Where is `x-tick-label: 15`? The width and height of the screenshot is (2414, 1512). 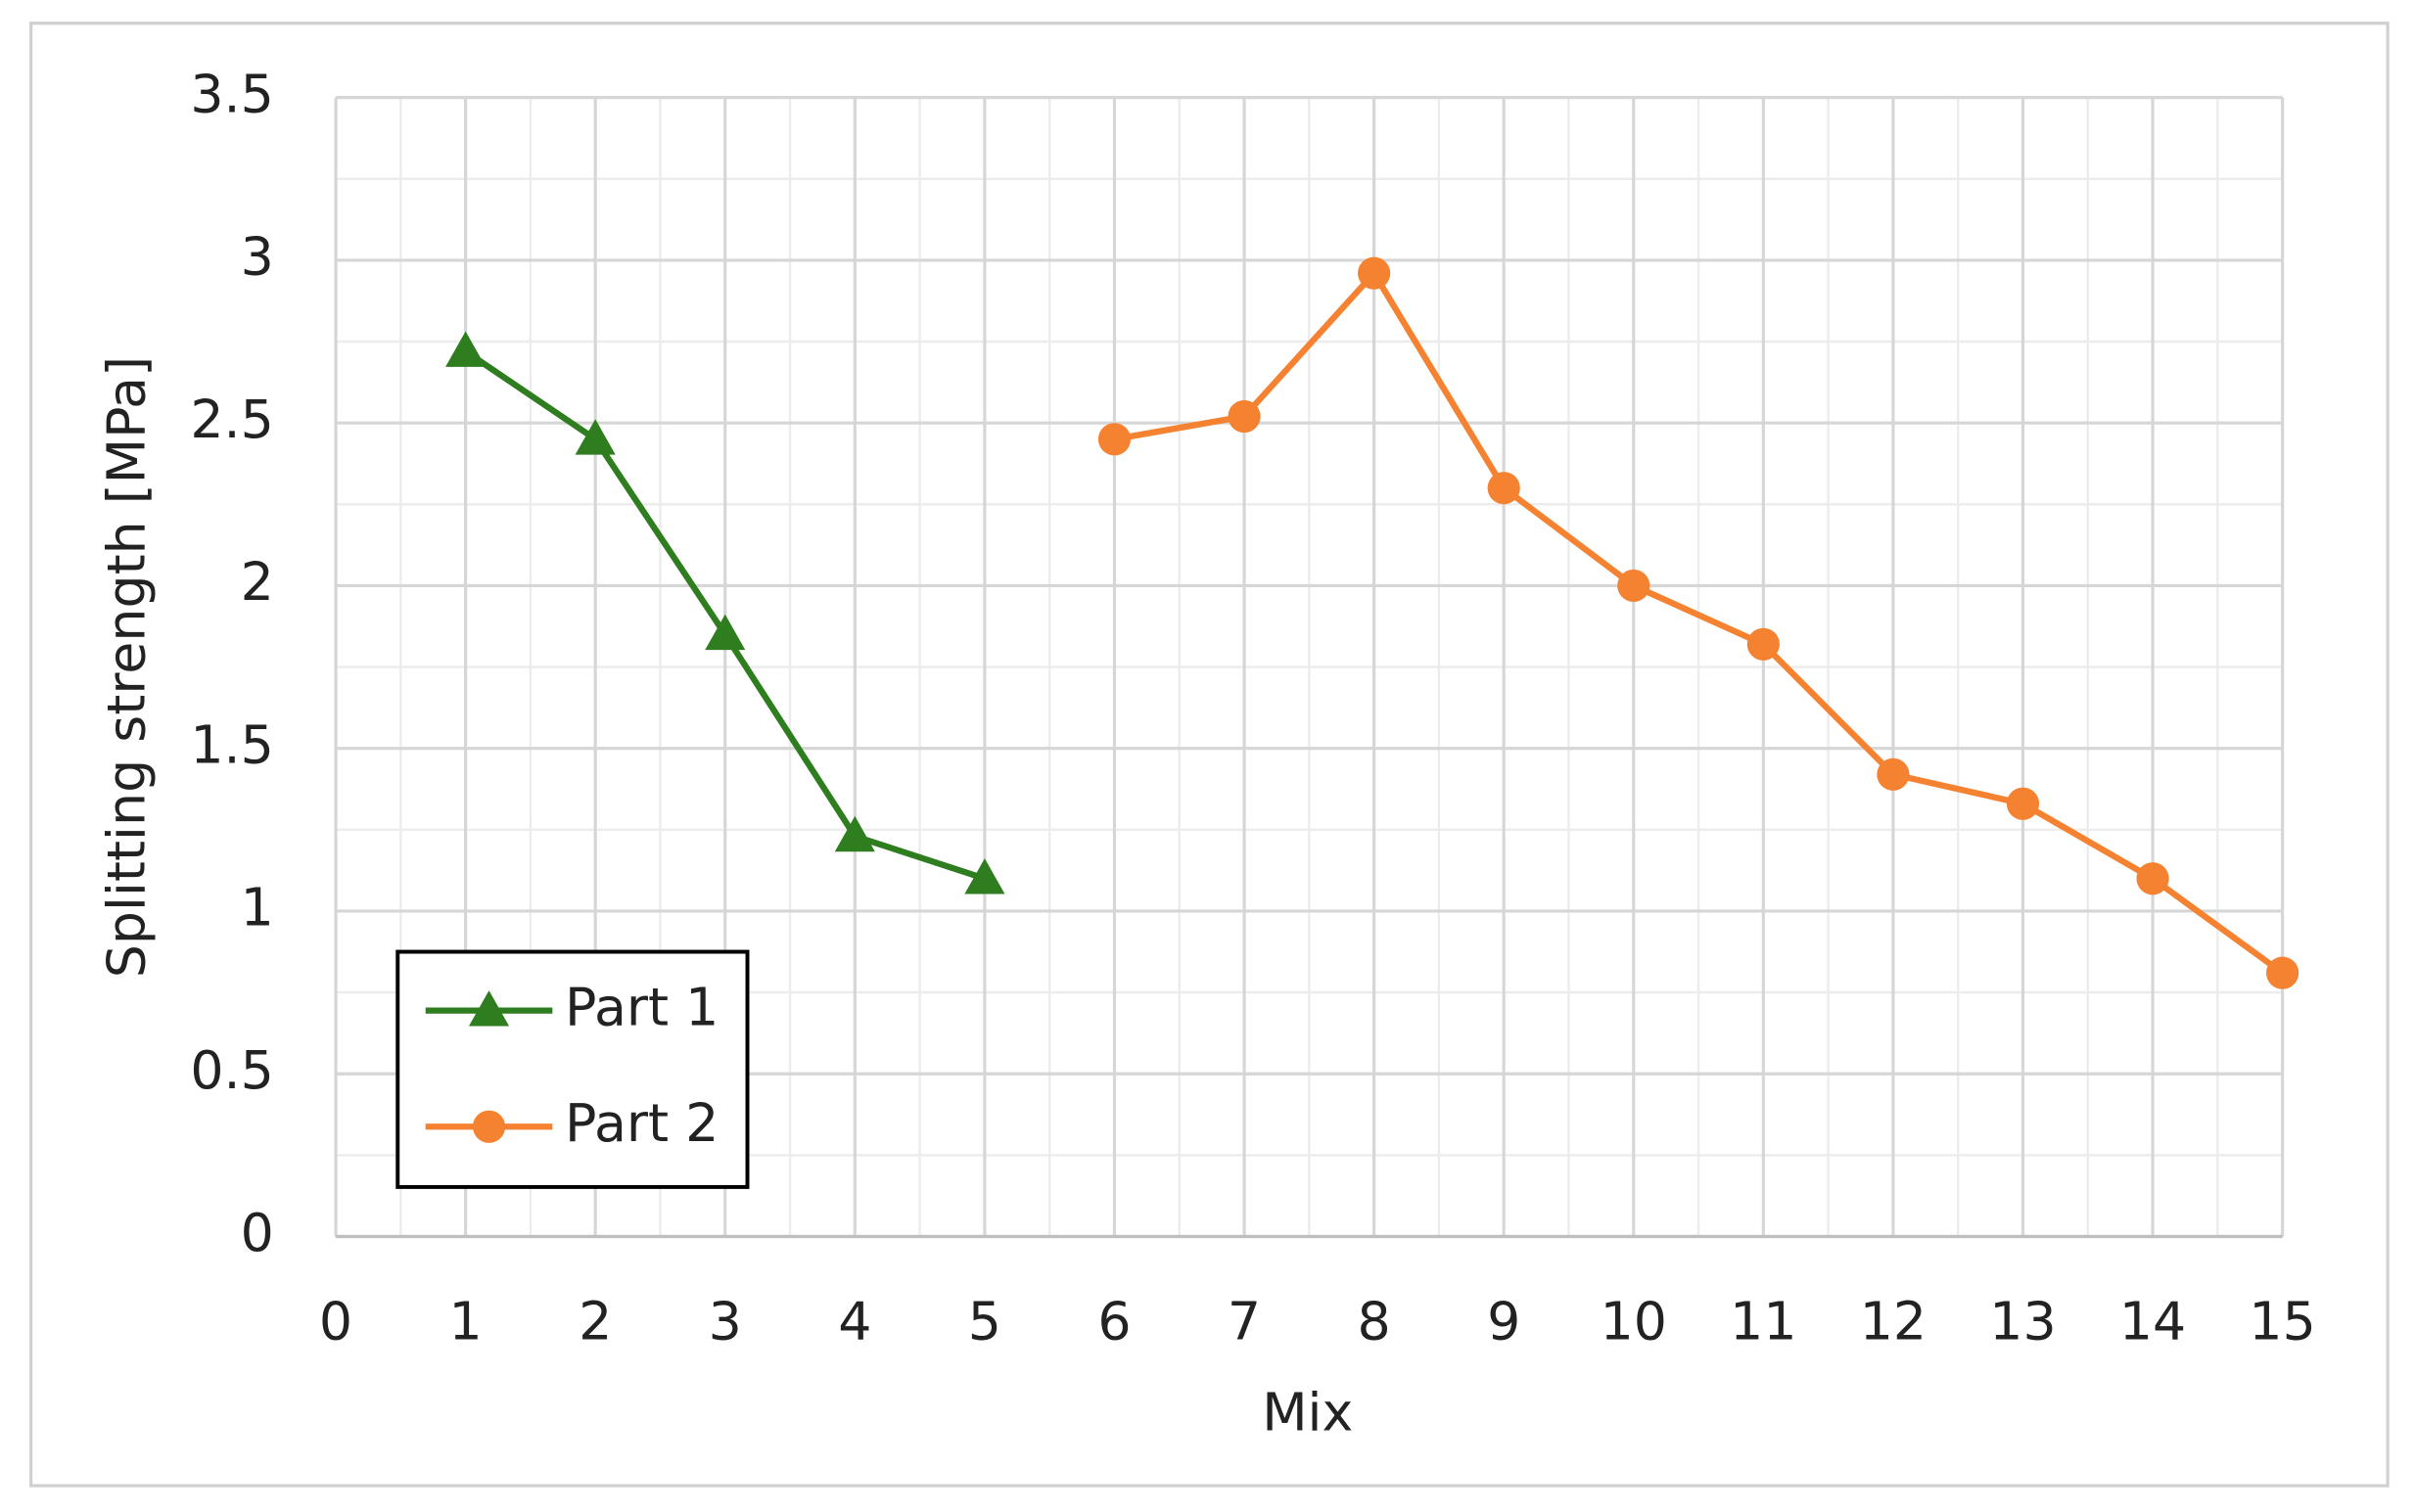
x-tick-label: 15 is located at coordinates (2282, 1321).